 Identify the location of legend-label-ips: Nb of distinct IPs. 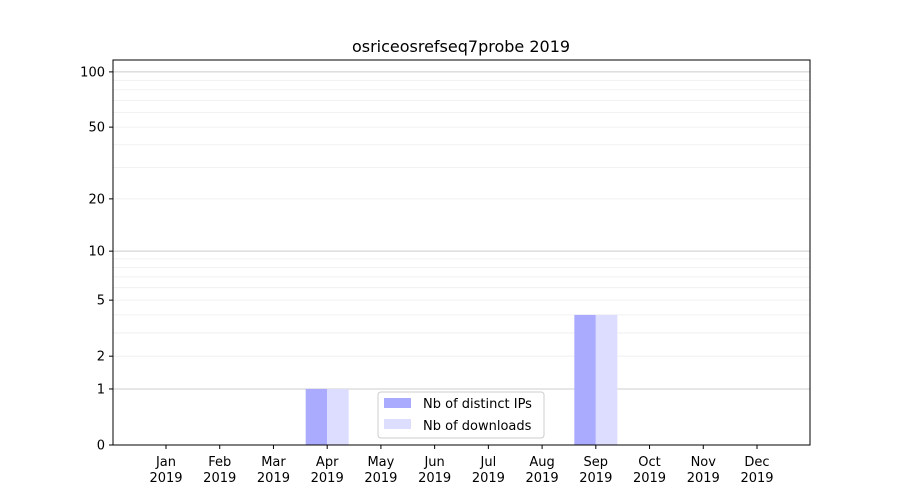
(477, 404).